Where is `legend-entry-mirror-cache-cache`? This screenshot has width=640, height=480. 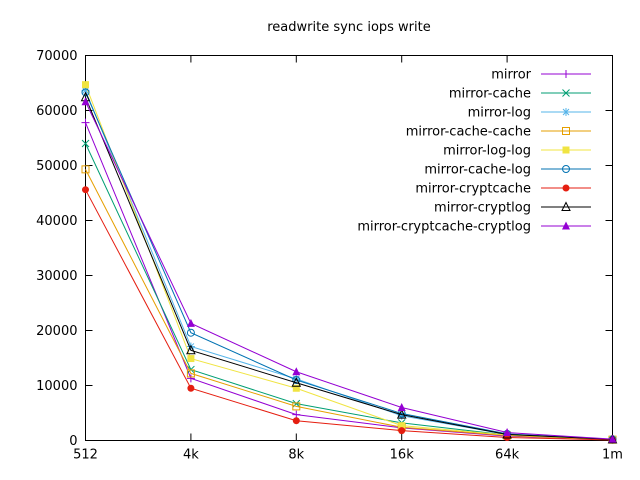
legend-entry-mirror-cache-cache is located at coordinates (566, 131).